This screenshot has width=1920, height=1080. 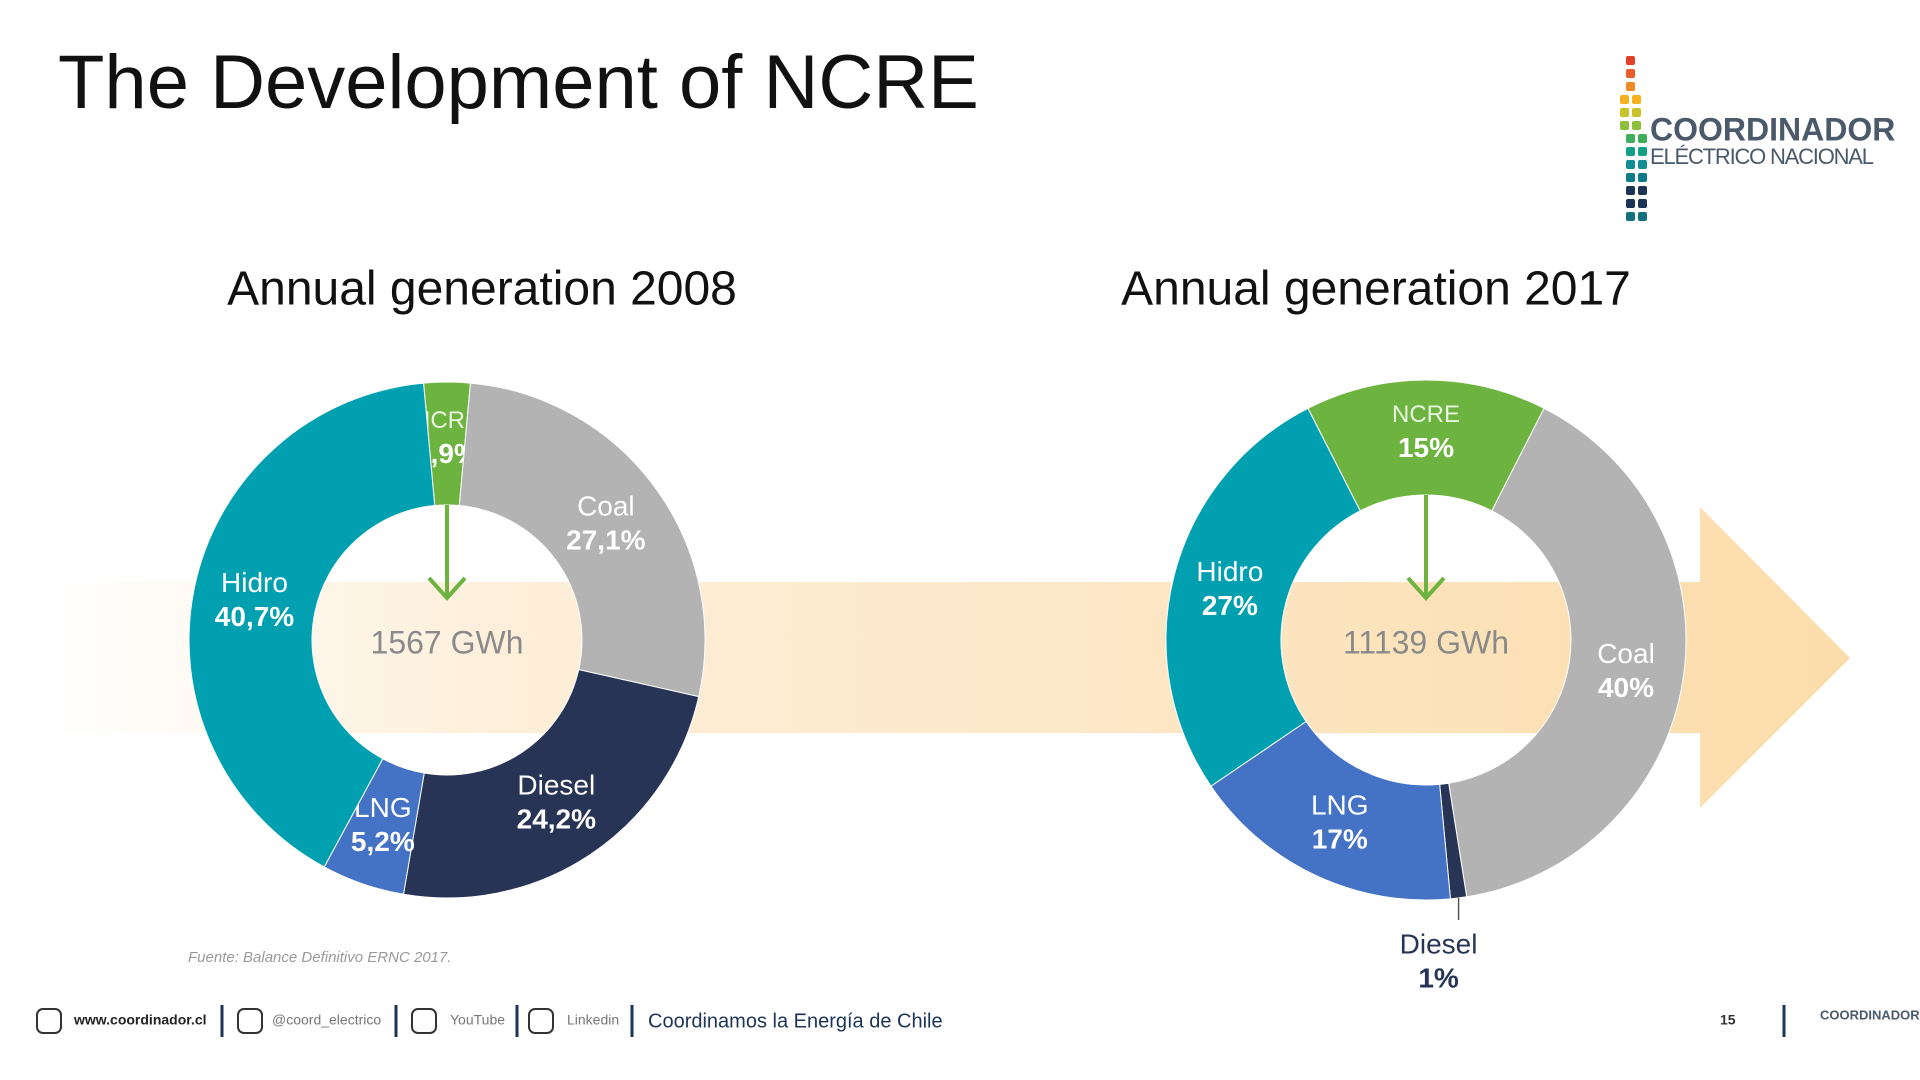 What do you see at coordinates (795, 1021) in the screenshot?
I see `footer-slogan: Coordinamos la Energía de Chile` at bounding box center [795, 1021].